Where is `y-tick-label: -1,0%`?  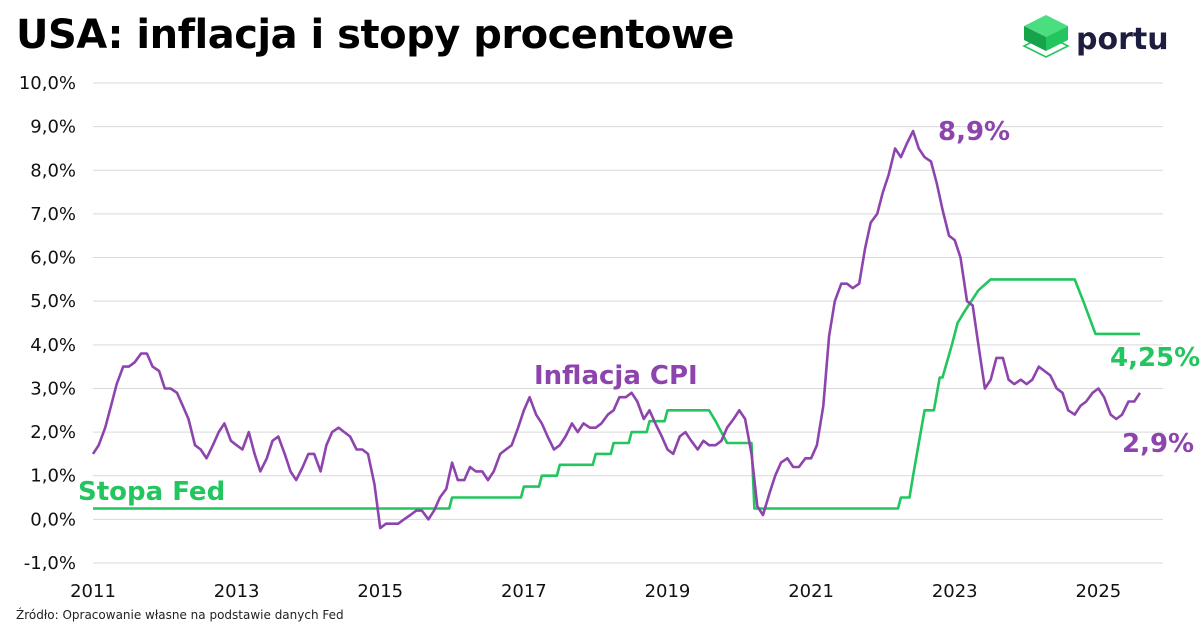
y-tick-label: -1,0% is located at coordinates (50, 563).